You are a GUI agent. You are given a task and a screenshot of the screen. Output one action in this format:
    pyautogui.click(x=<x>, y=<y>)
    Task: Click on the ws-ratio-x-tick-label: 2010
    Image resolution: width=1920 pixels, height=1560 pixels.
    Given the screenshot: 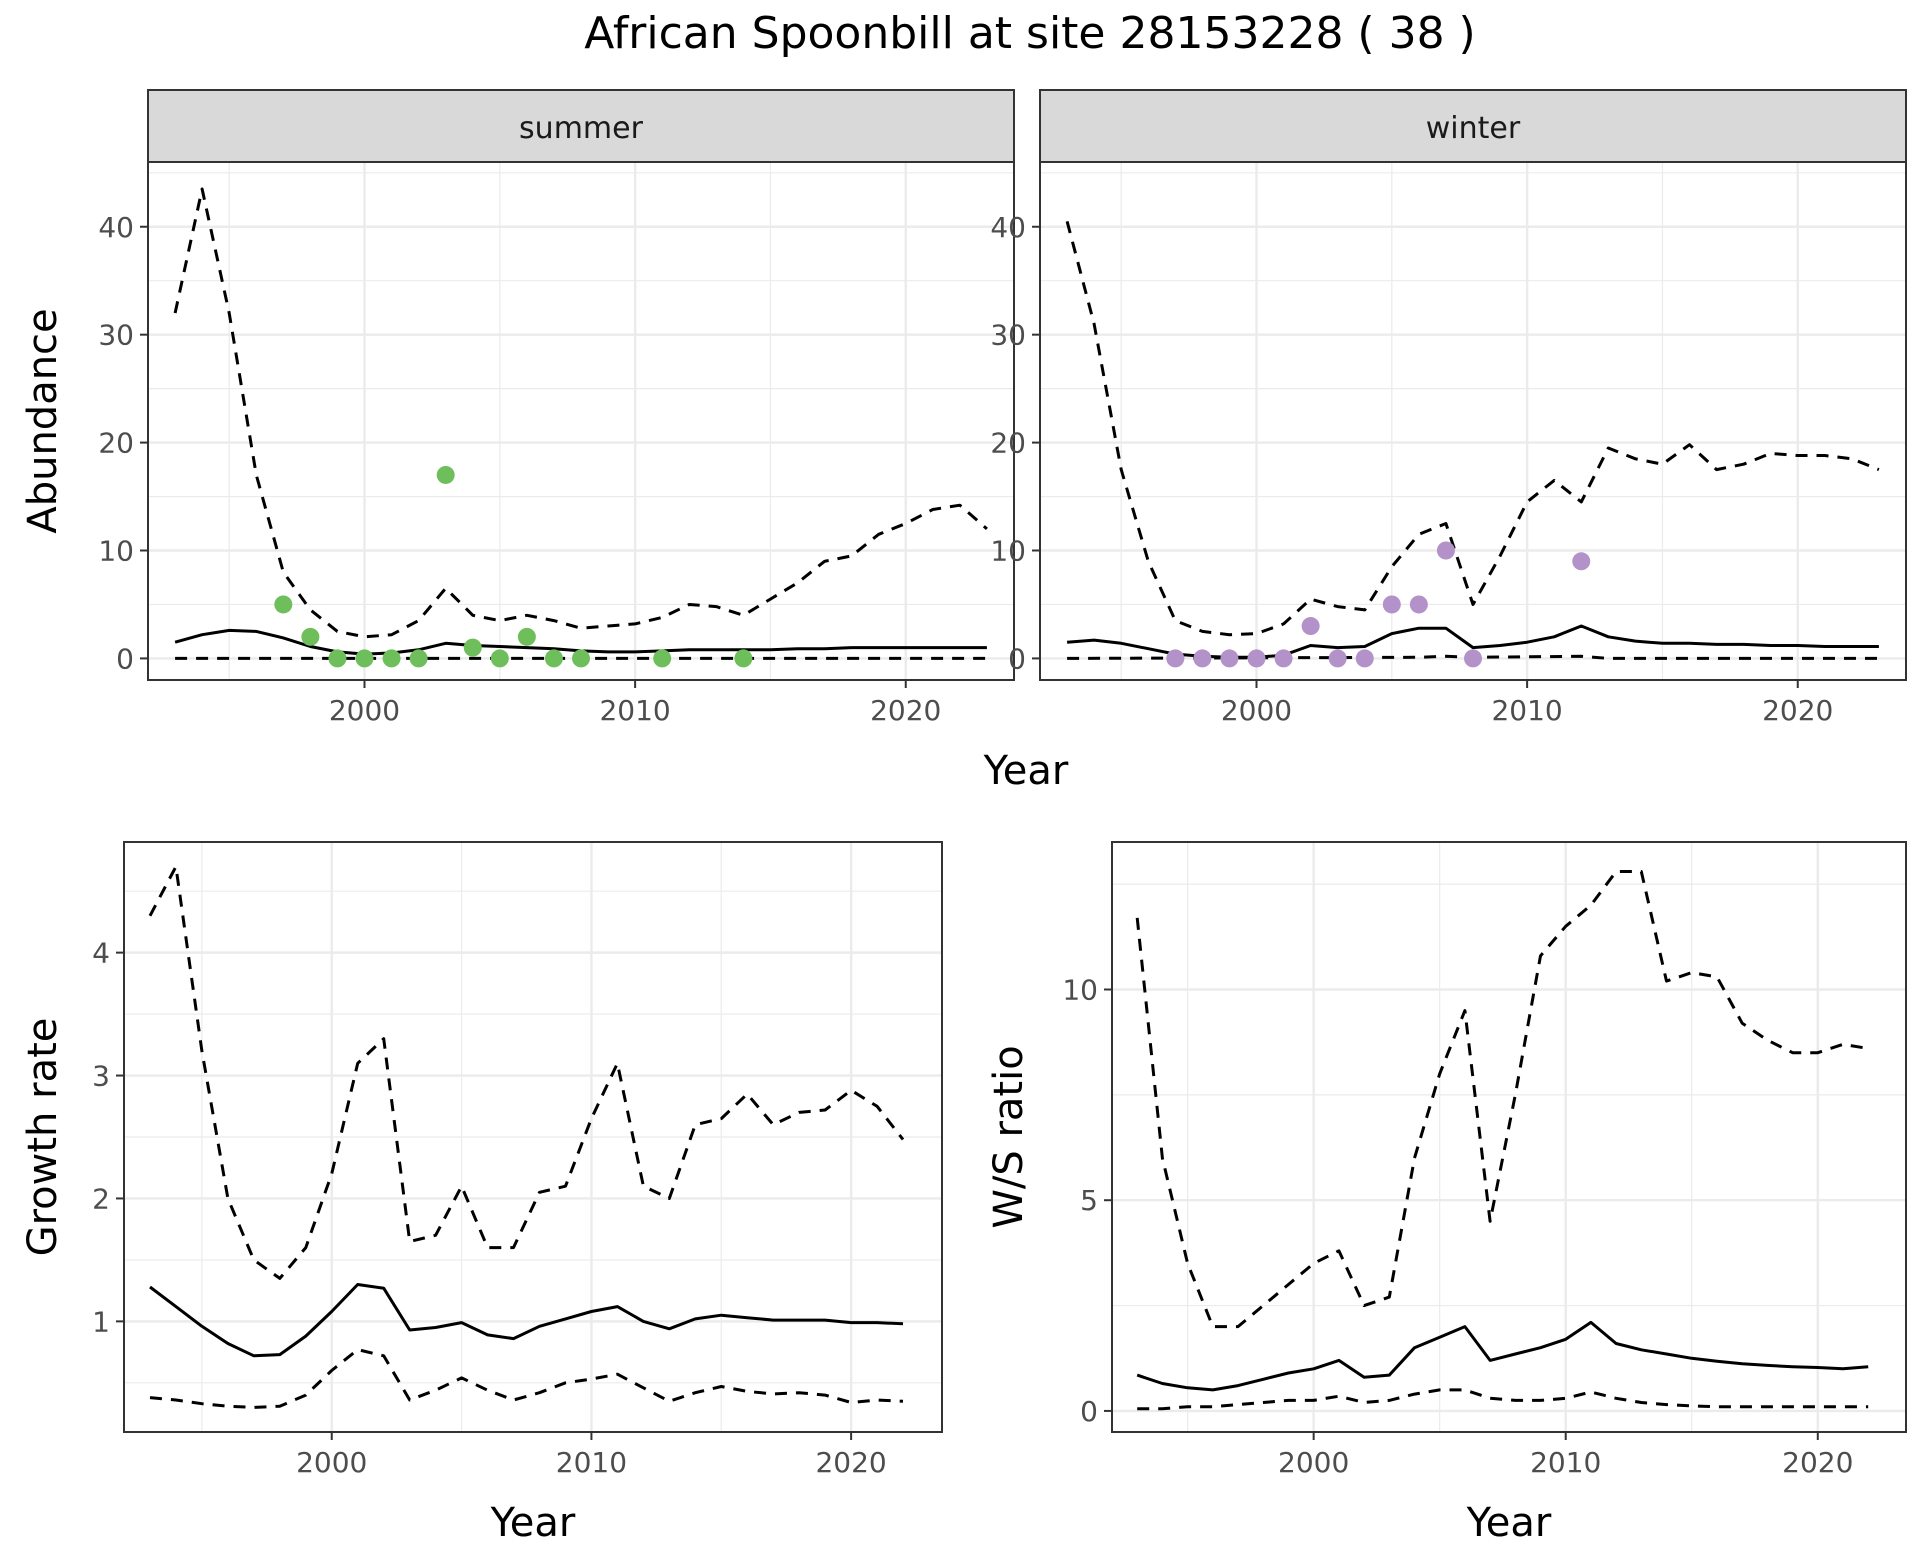 What is the action you would take?
    pyautogui.click(x=1565, y=1462)
    